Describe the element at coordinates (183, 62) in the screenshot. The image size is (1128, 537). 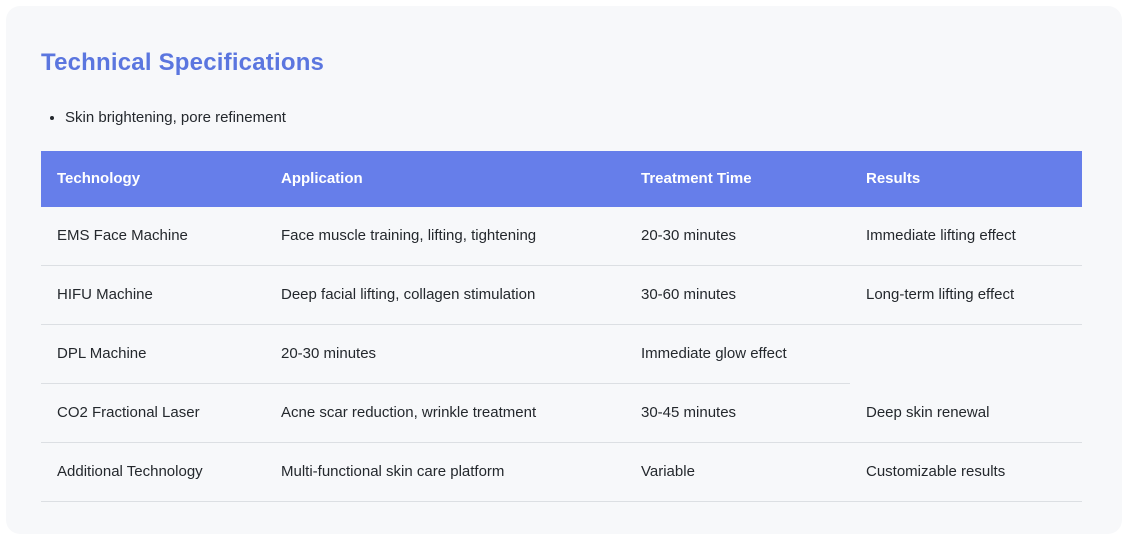
I see `page-title: Technical Specifications` at that location.